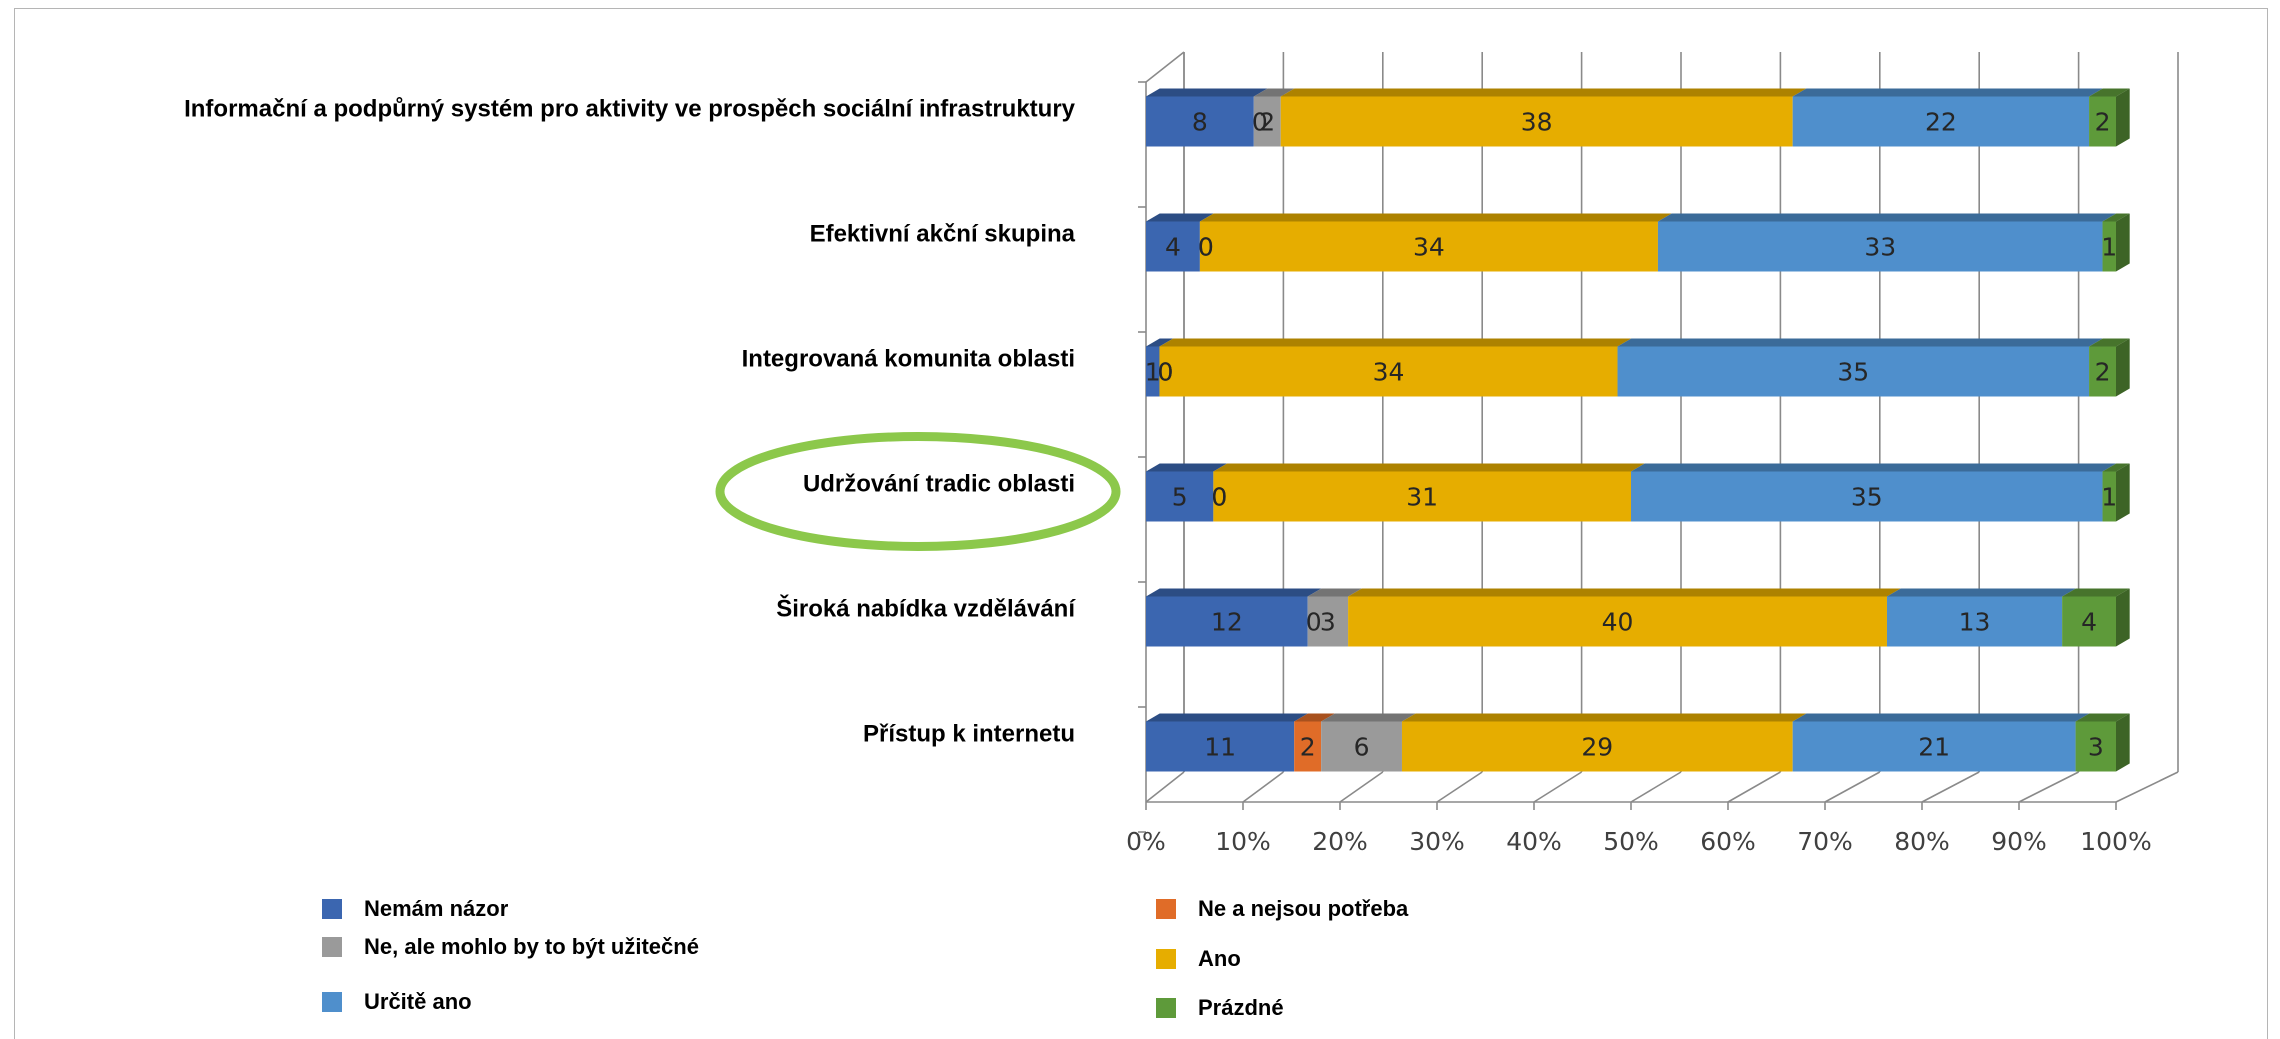 Image resolution: width=2280 pixels, height=1039 pixels. Describe the element at coordinates (1618, 622) in the screenshot. I see `data-label: 40` at that location.